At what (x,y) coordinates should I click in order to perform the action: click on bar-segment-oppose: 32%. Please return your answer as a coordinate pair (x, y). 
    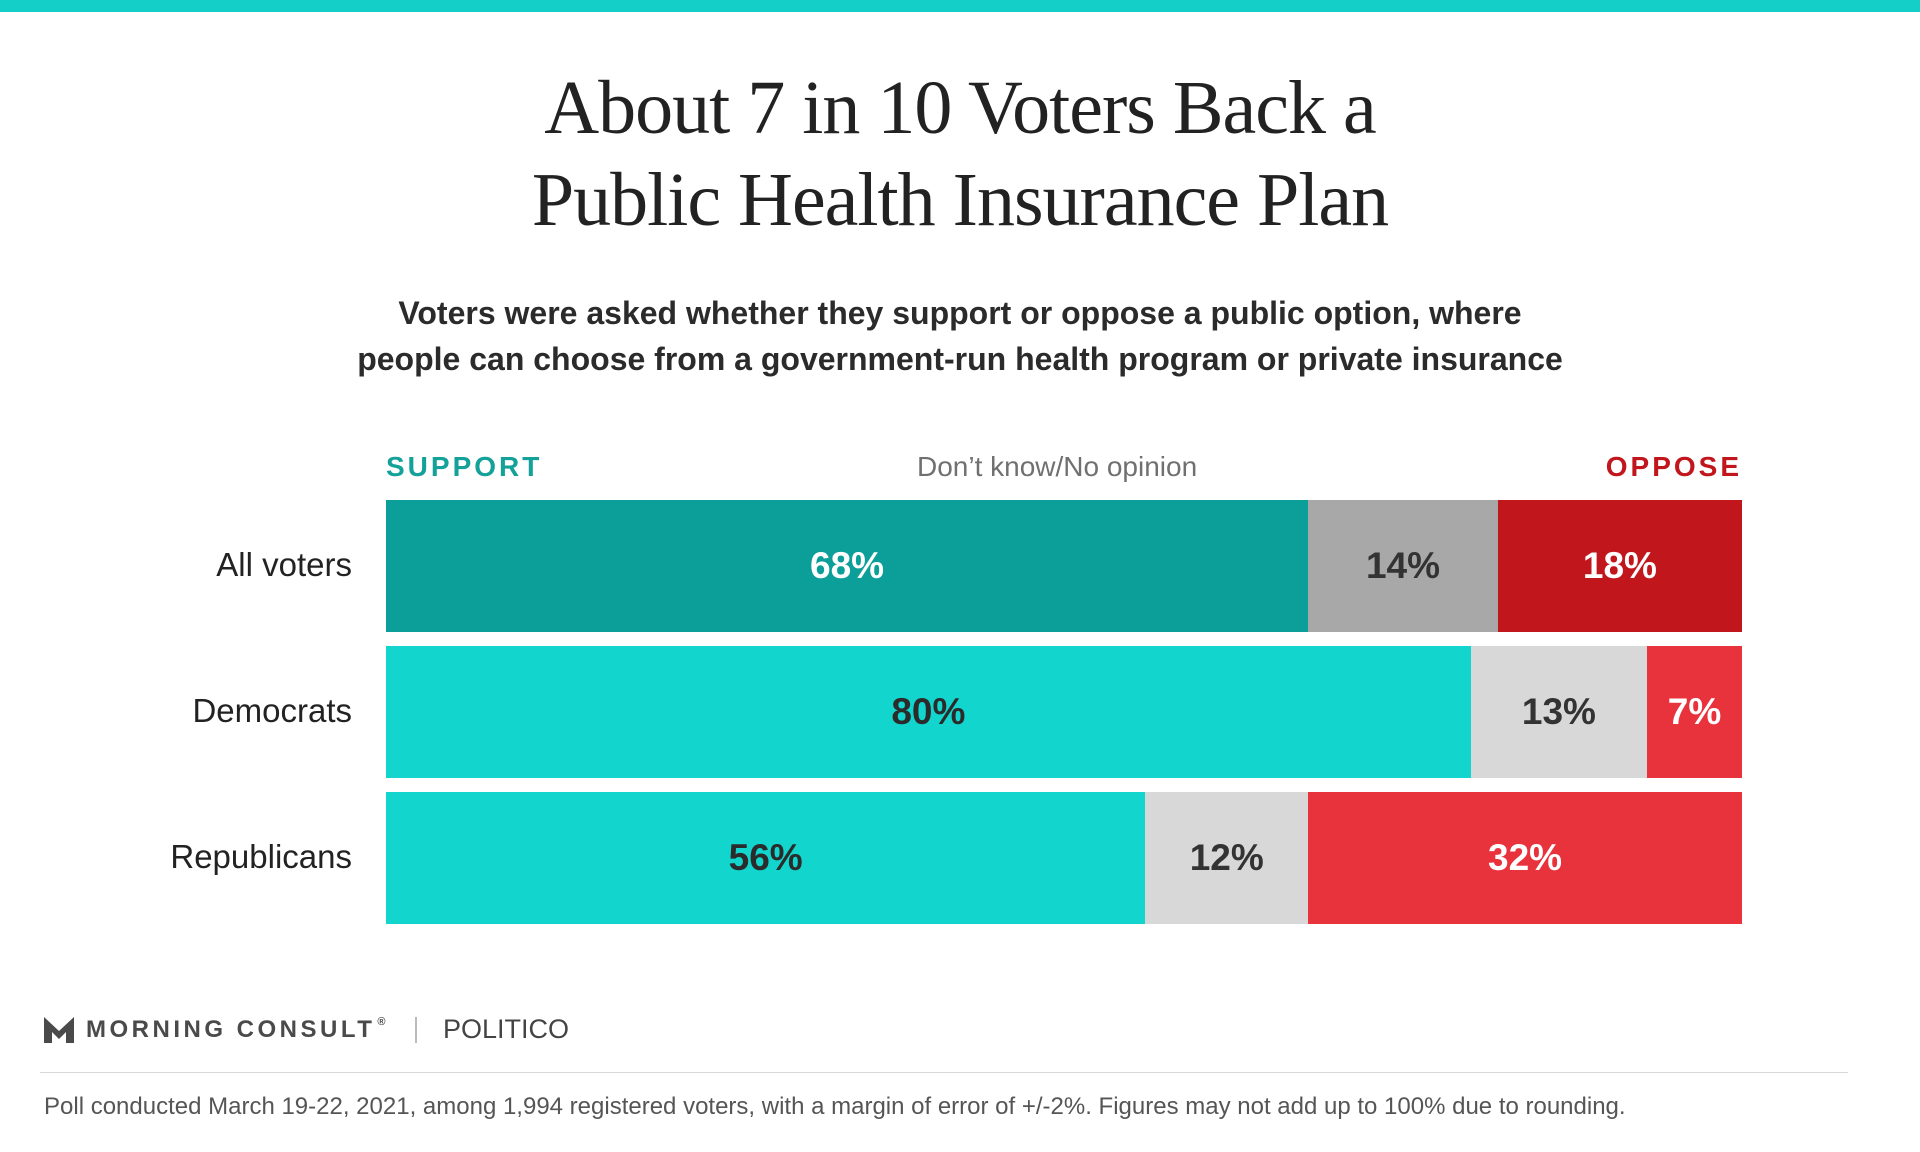
    Looking at the image, I should click on (1525, 858).